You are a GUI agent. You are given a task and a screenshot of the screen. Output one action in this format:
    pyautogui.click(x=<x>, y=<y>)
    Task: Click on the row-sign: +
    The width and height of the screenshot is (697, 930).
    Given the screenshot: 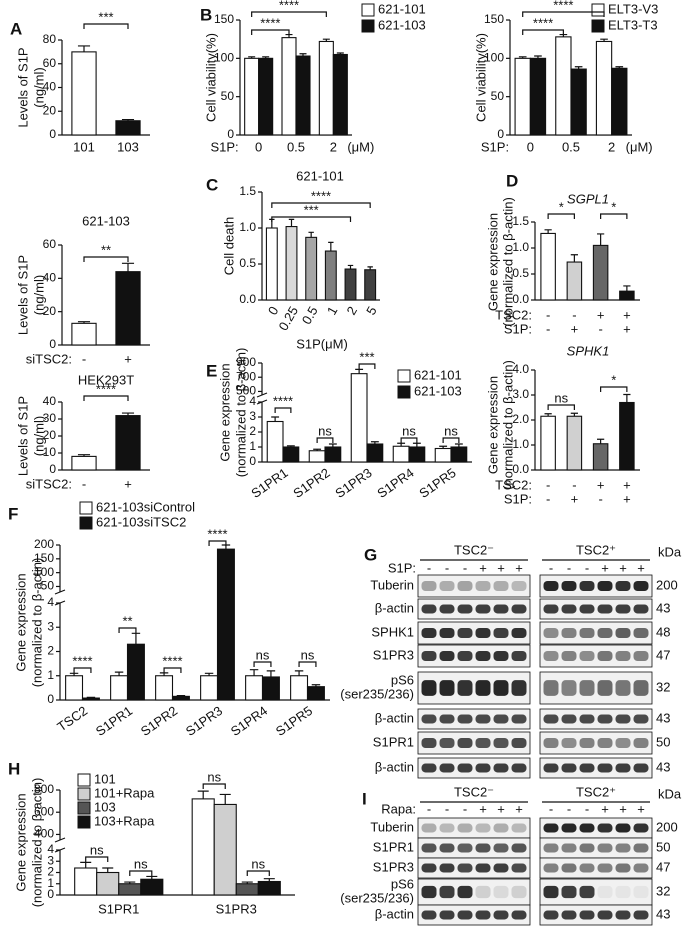 What is the action you would take?
    pyautogui.click(x=627, y=314)
    